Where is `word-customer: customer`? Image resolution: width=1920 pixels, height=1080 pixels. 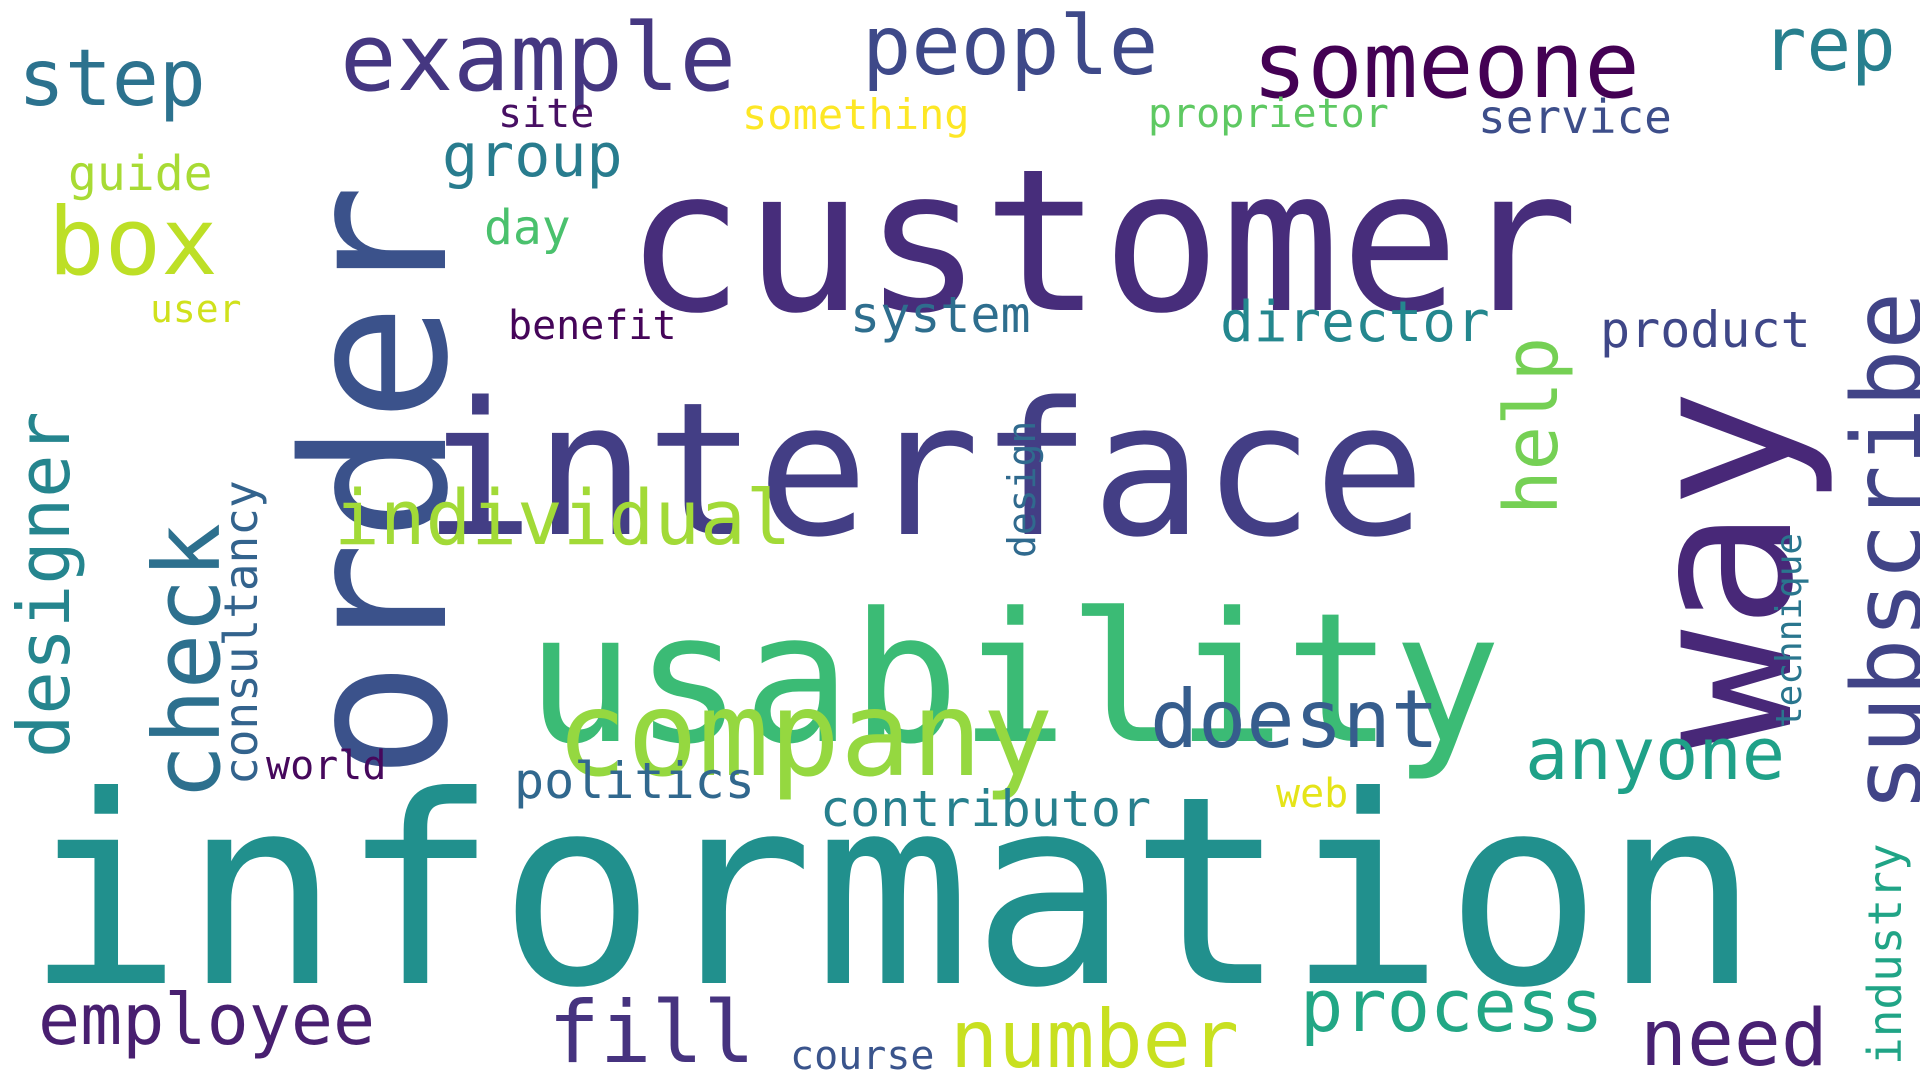 word-customer: customer is located at coordinates (1102, 241).